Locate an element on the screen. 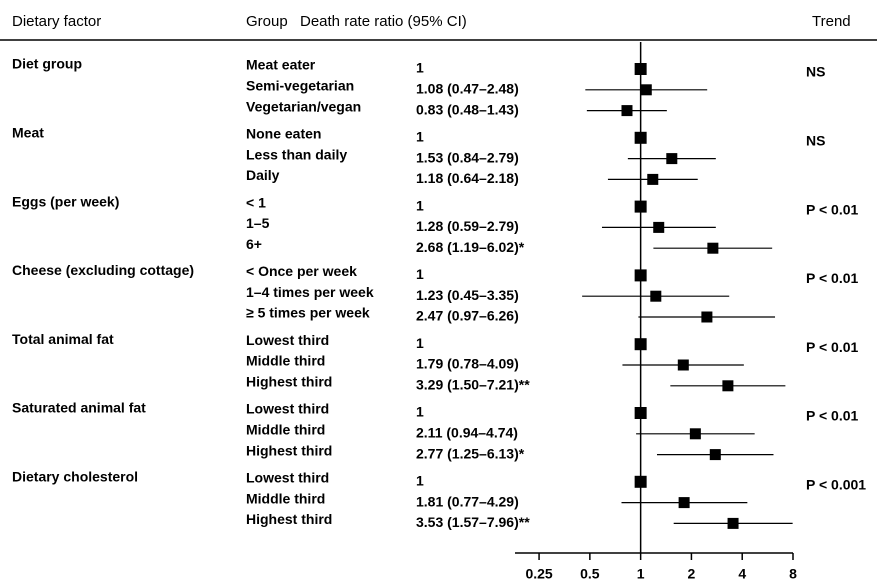  group-label: Semi-vegetarian is located at coordinates (300, 86).